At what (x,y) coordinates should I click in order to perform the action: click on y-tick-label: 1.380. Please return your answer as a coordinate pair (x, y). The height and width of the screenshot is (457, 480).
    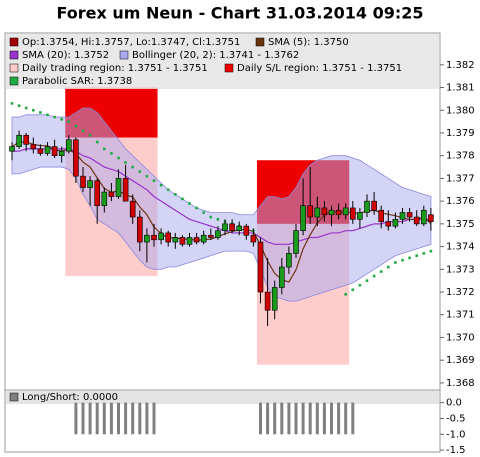
    Looking at the image, I should click on (460, 110).